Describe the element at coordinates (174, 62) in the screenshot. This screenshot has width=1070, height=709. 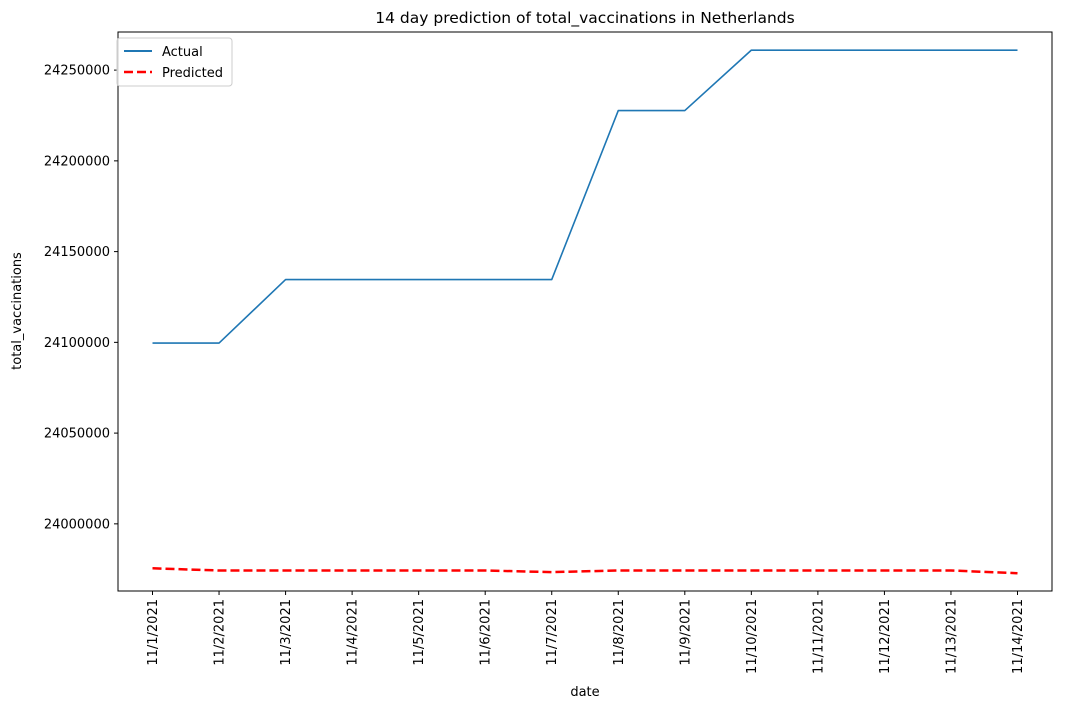
I see `legend: Actual Predicted` at that location.